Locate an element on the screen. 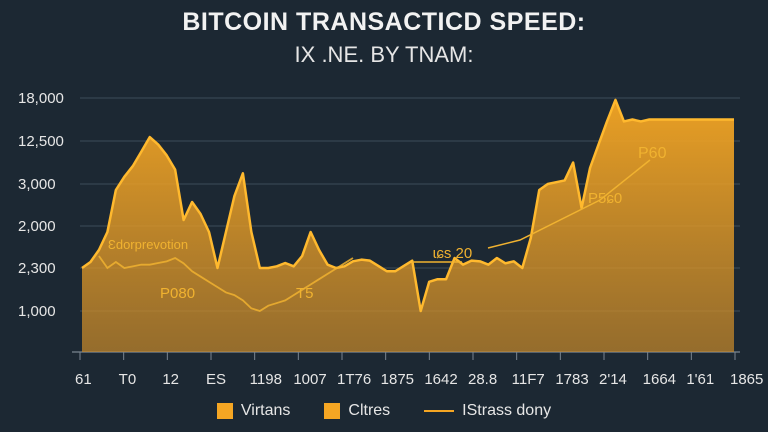 This screenshot has height=432, width=768. legend-swatch-cltres is located at coordinates (332, 411).